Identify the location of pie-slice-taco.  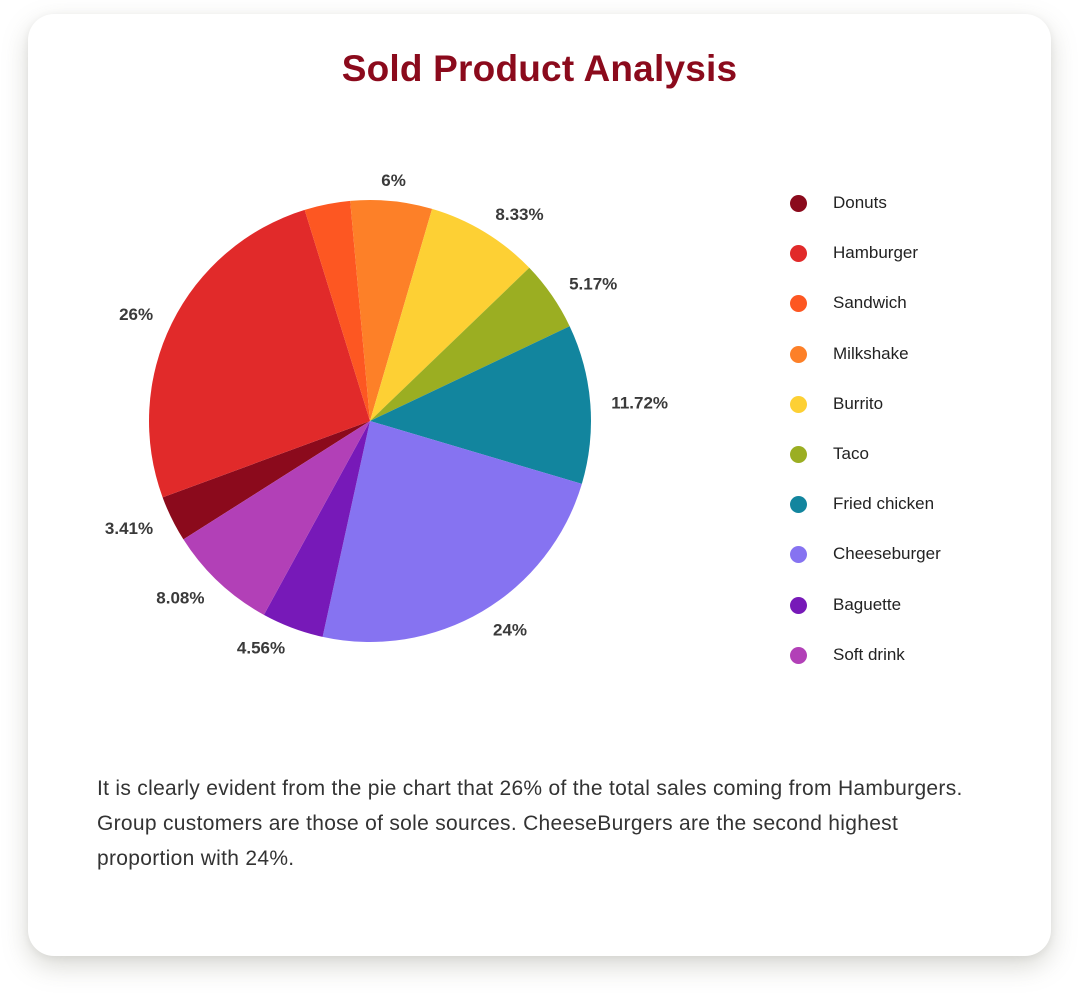
(470, 344).